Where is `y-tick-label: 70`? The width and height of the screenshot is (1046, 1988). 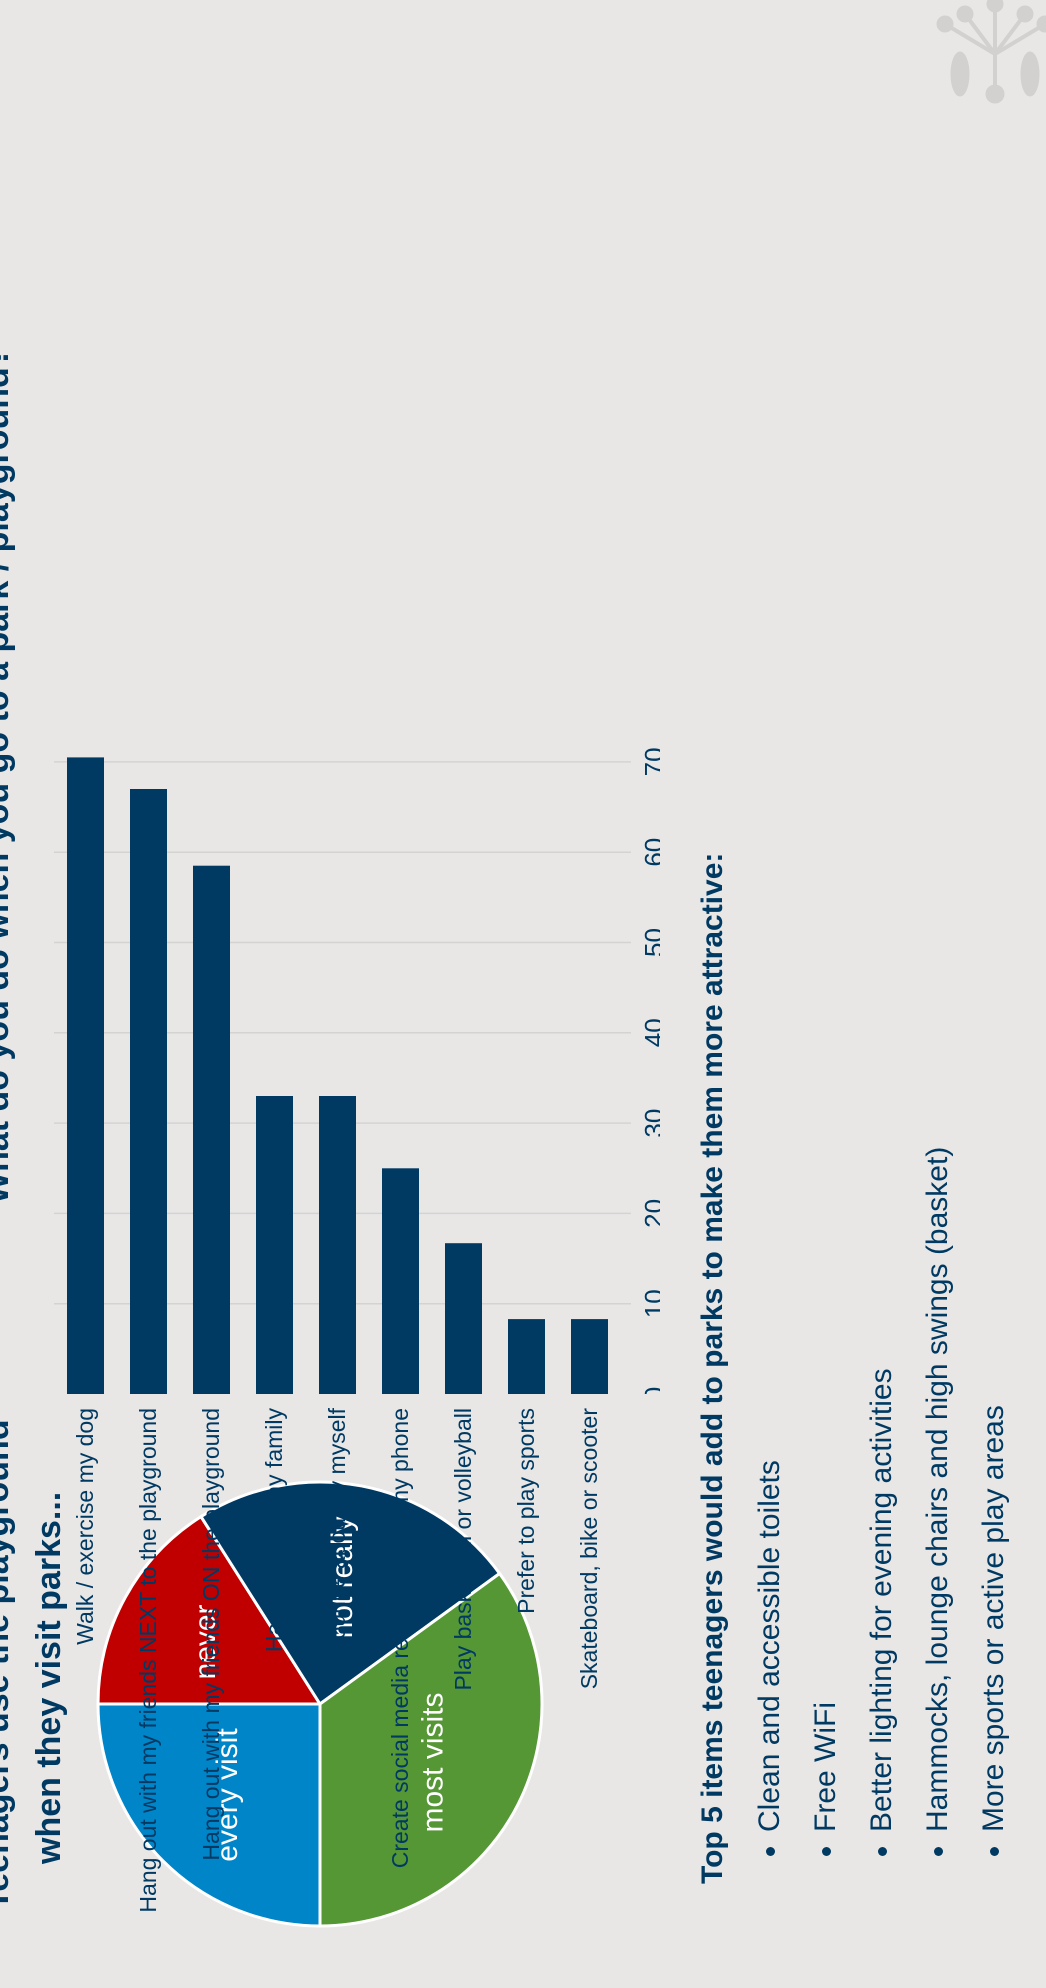
y-tick-label: 70 is located at coordinates (649, 761).